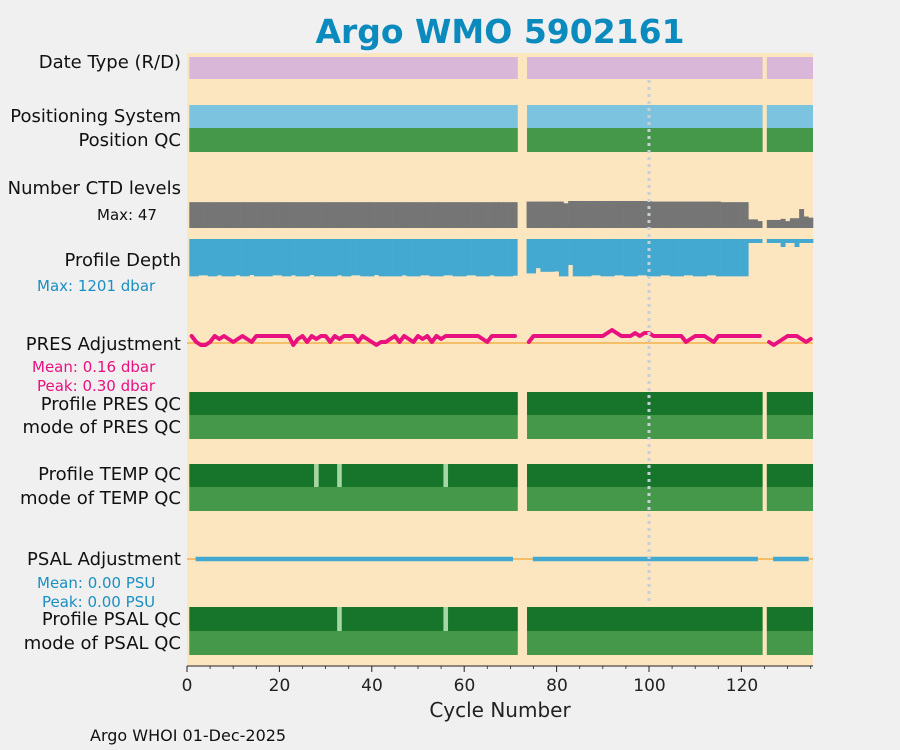 The image size is (900, 750). Describe the element at coordinates (353, 116) in the screenshot. I see `positioning-system-band` at that location.